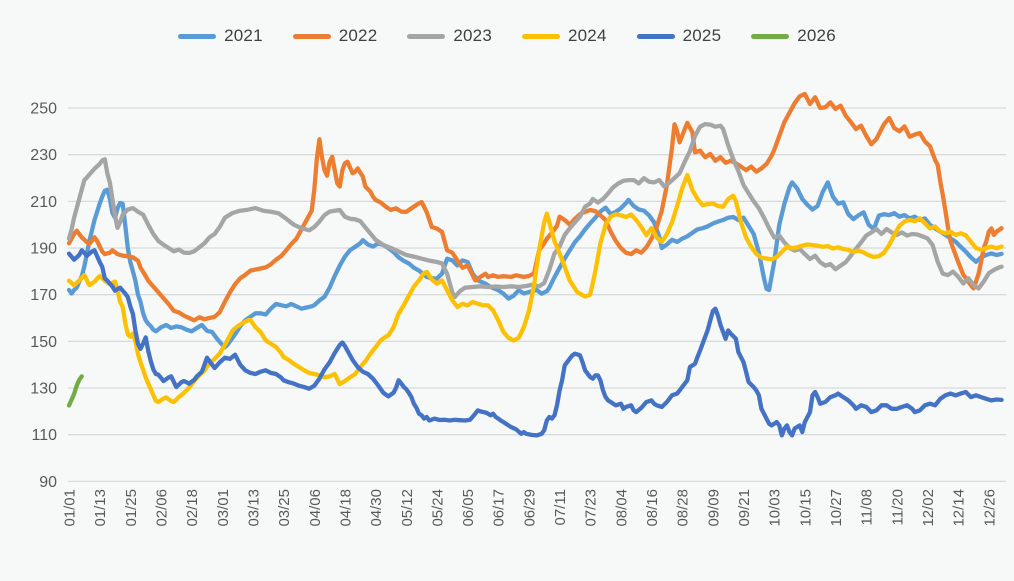  I want to click on x-axis-label-08-28: 08/28, so click(683, 508).